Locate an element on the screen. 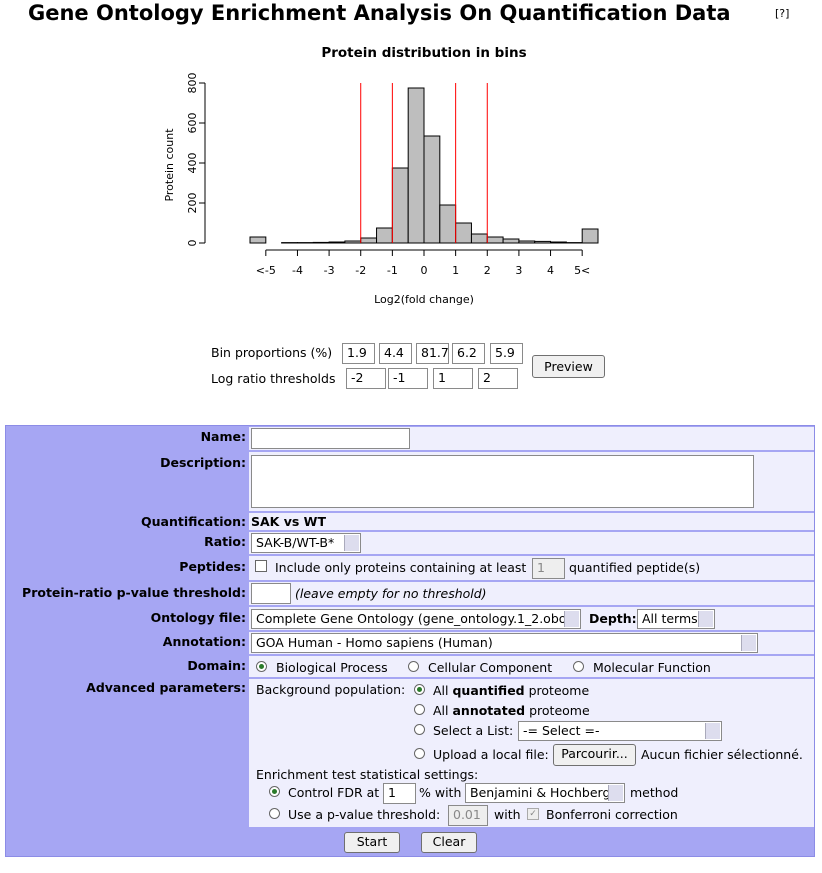 The image size is (822, 873). thresholds-label: Log ratio thresholds is located at coordinates (273, 378).